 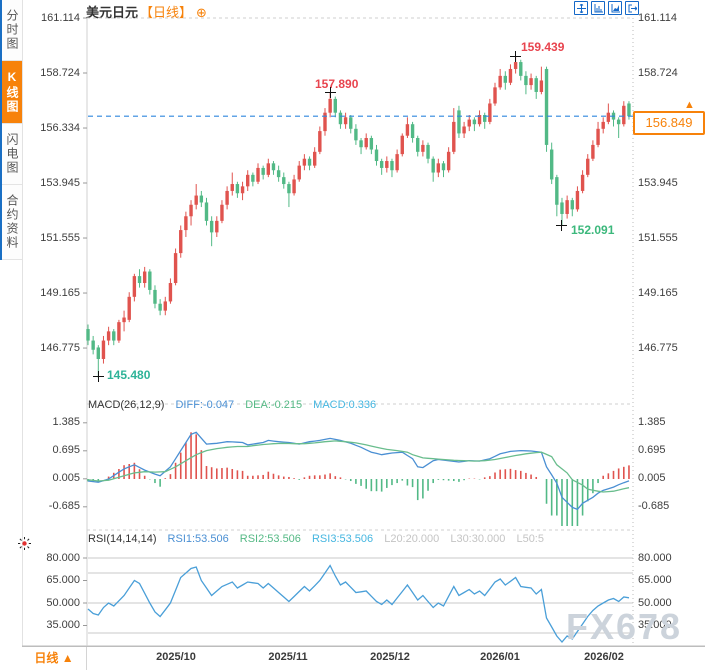 I want to click on left-axis-label: 50.000, so click(x=63, y=602).